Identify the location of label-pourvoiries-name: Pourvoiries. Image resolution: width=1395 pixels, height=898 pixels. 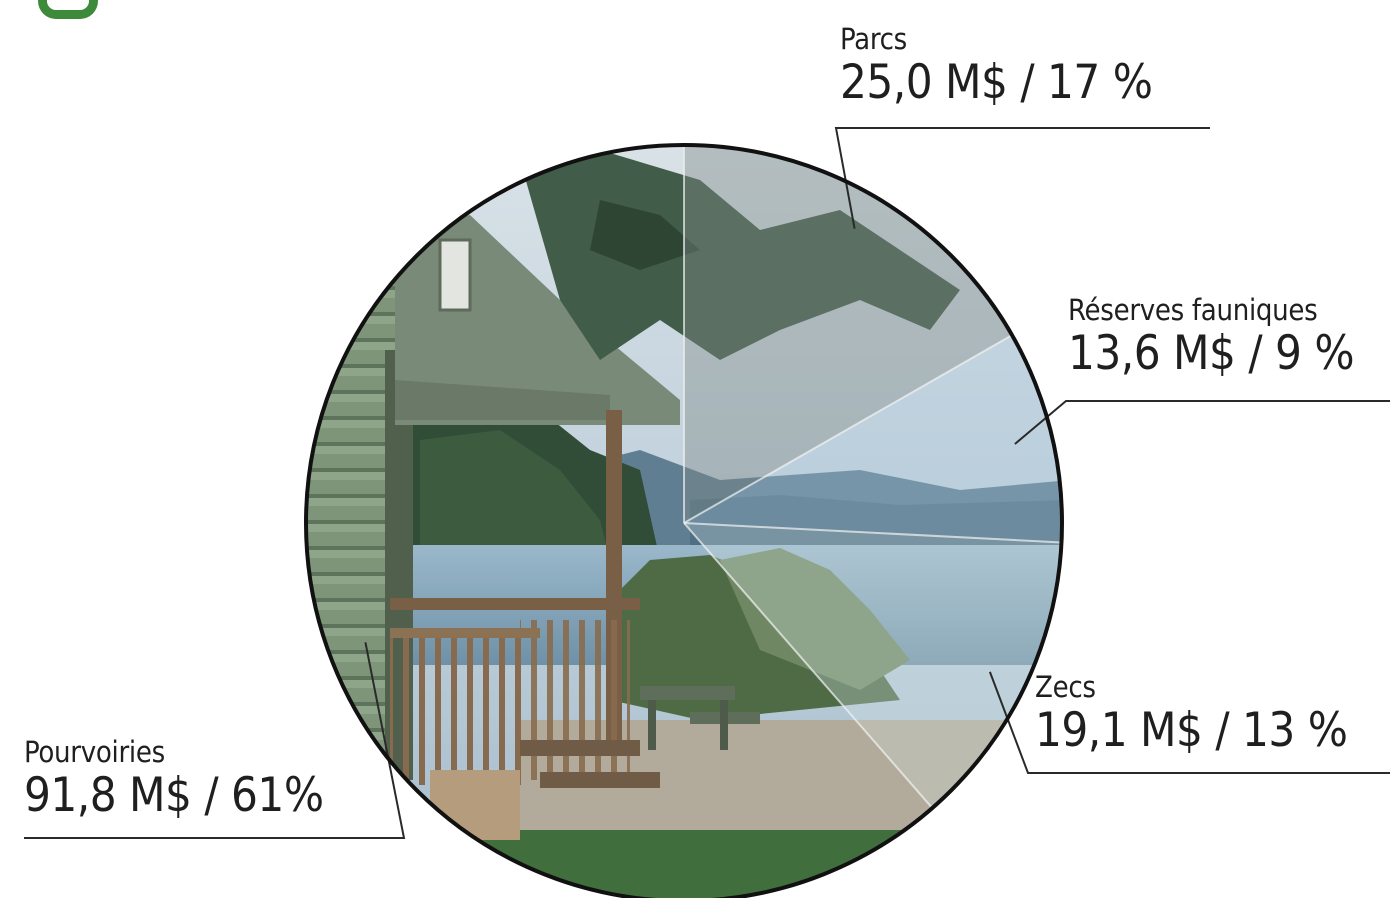
(94, 752).